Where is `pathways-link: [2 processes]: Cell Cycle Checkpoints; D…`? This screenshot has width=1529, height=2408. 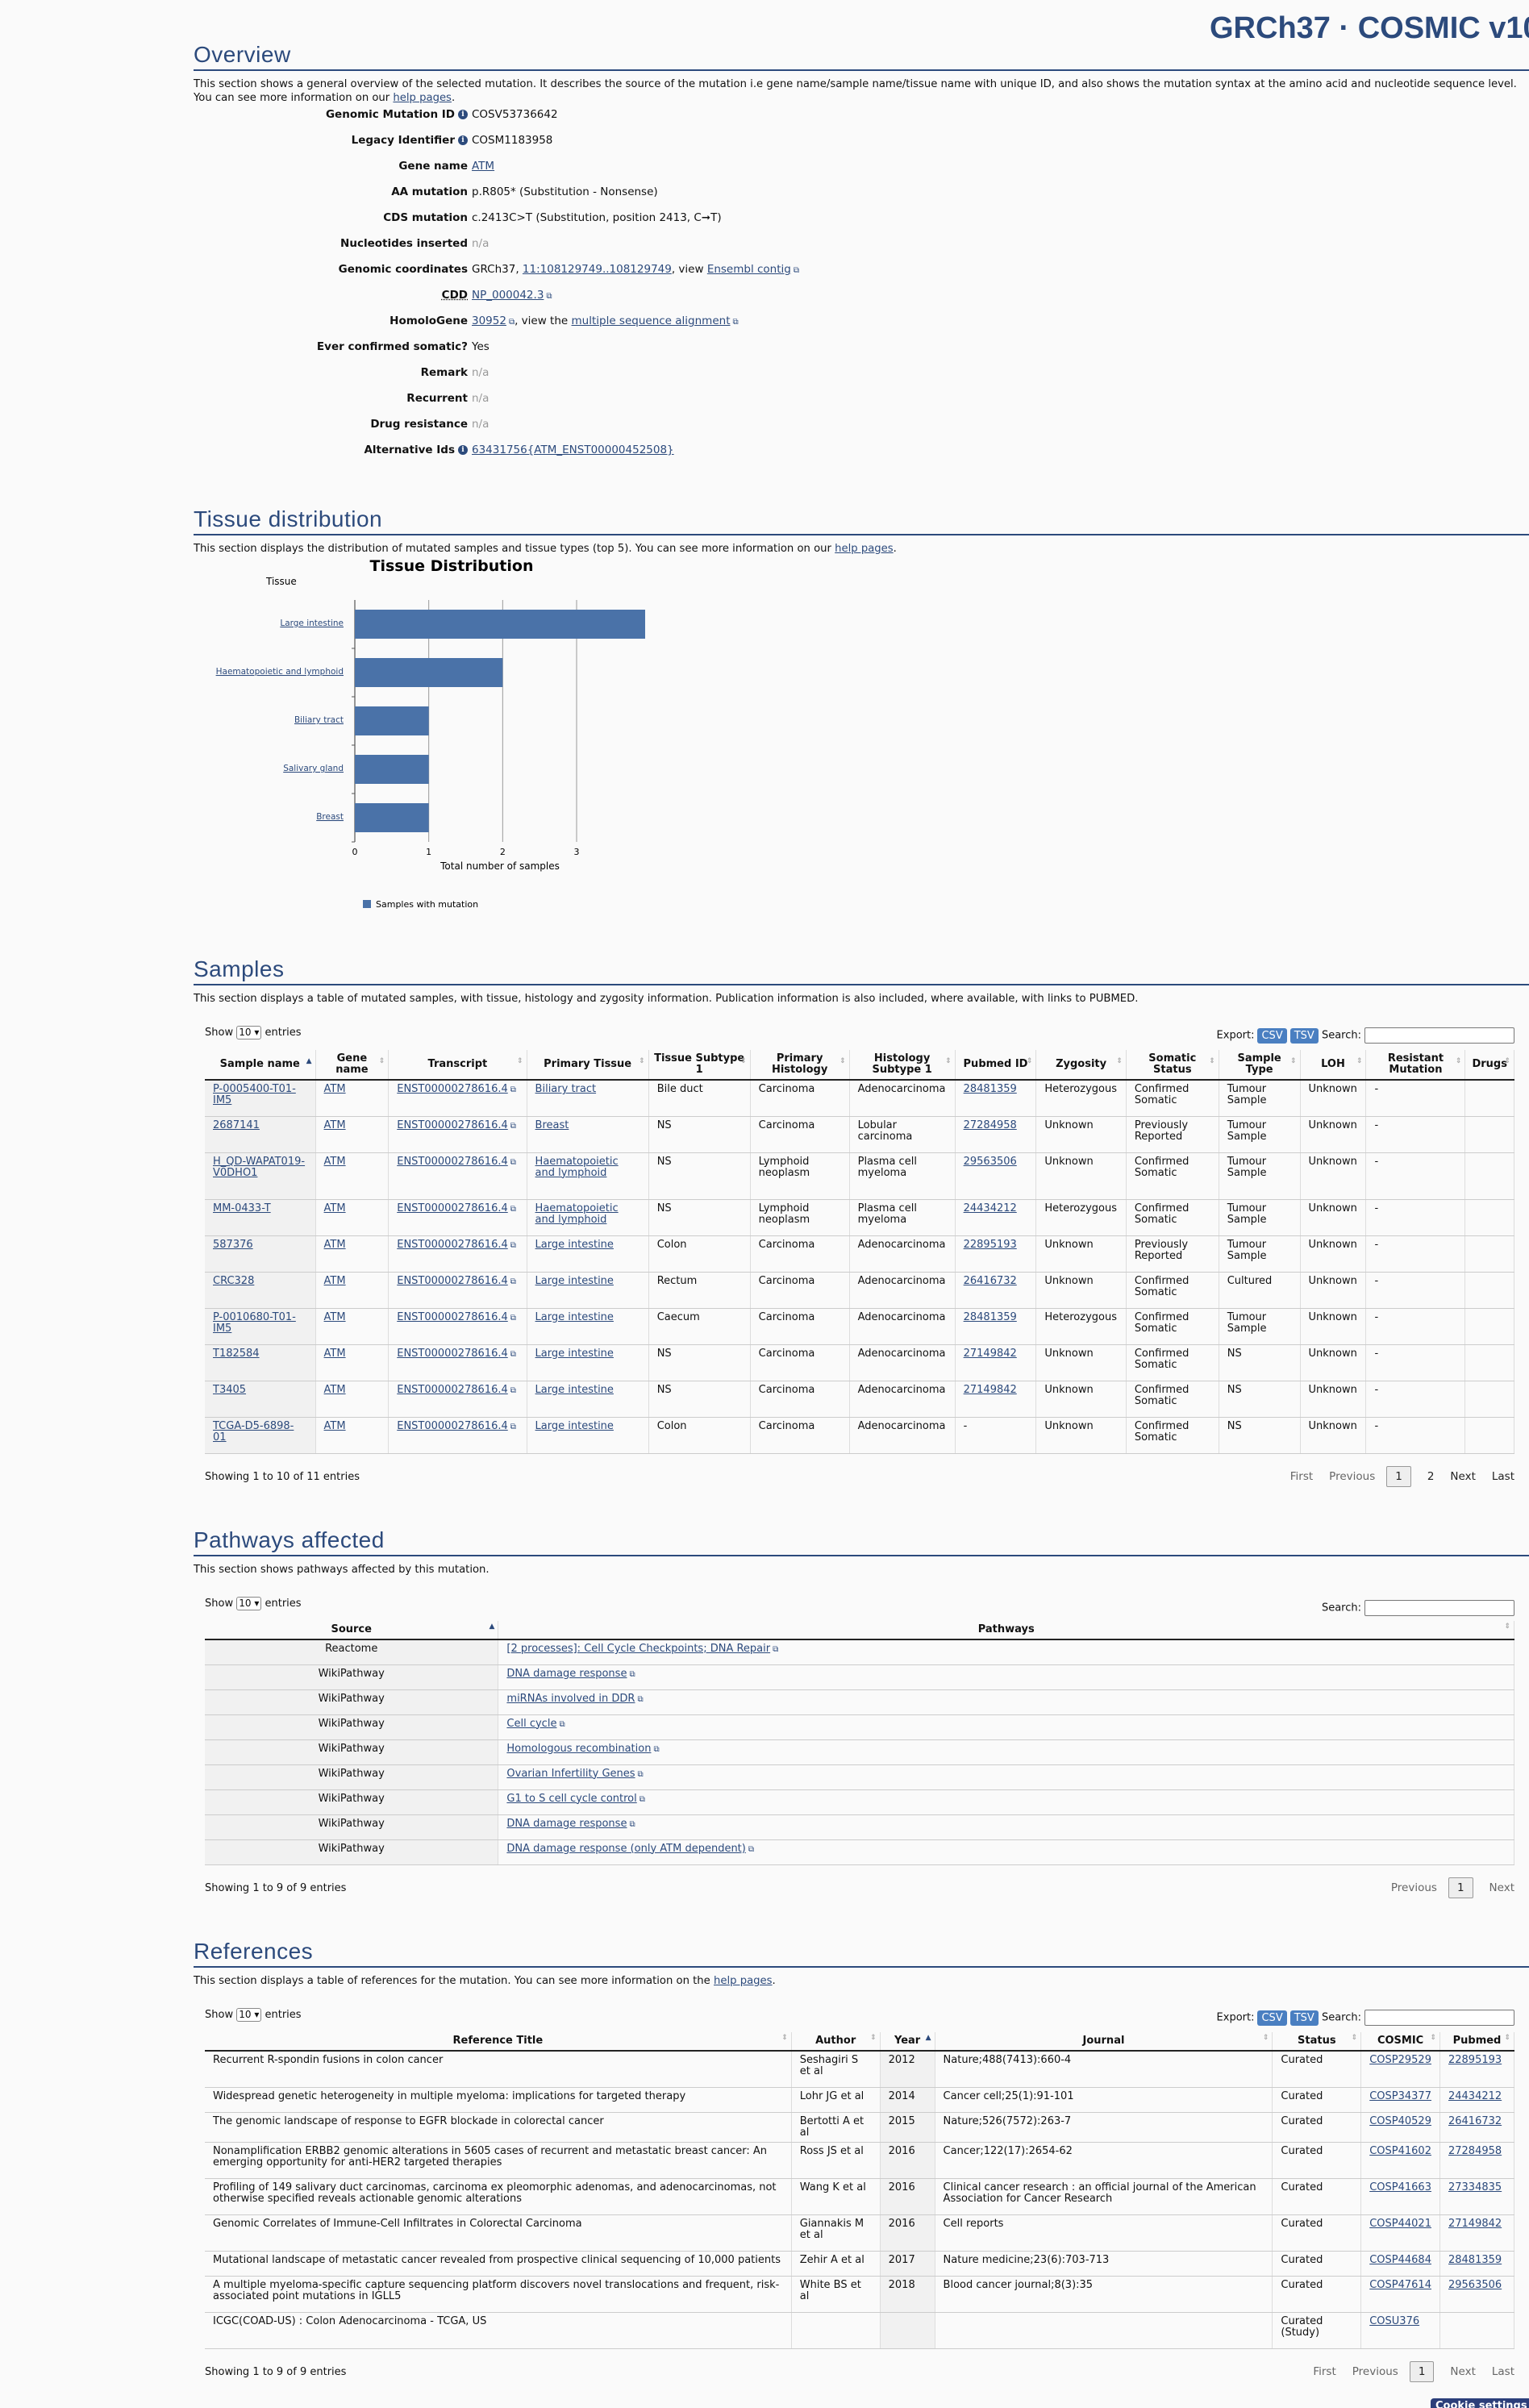 pathways-link: [2 processes]: Cell Cycle Checkpoints; D… is located at coordinates (638, 1649).